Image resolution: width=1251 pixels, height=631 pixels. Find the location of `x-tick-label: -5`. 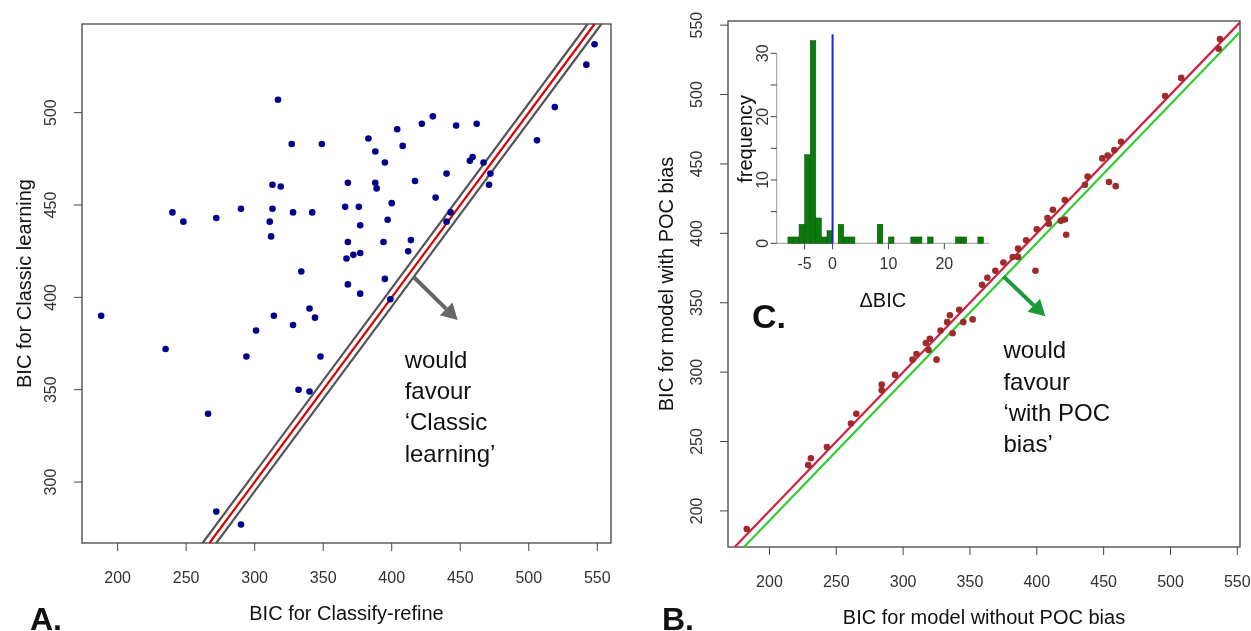

x-tick-label: -5 is located at coordinates (804, 264).